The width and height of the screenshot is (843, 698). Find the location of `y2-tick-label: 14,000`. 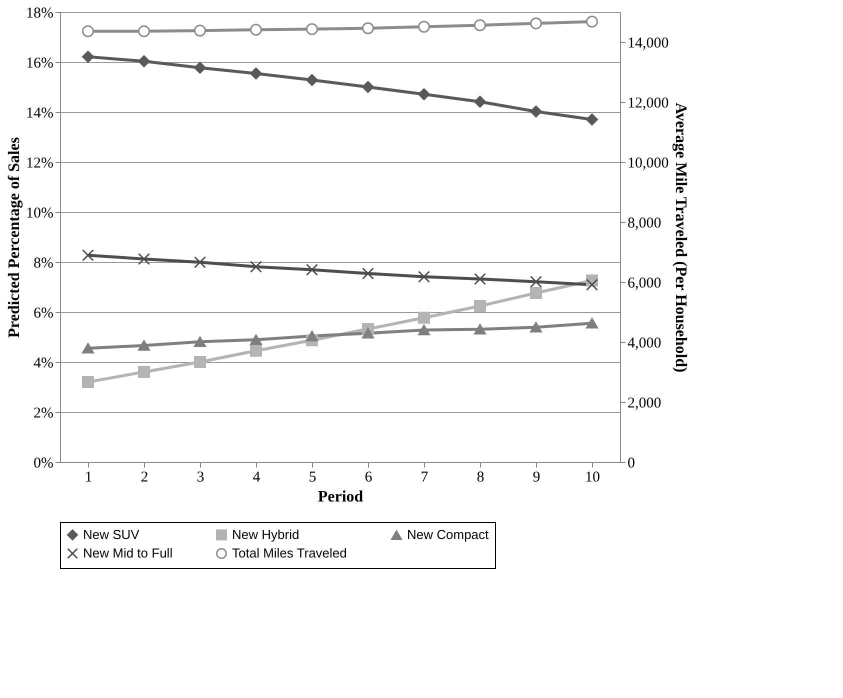

y2-tick-label: 14,000 is located at coordinates (648, 44).